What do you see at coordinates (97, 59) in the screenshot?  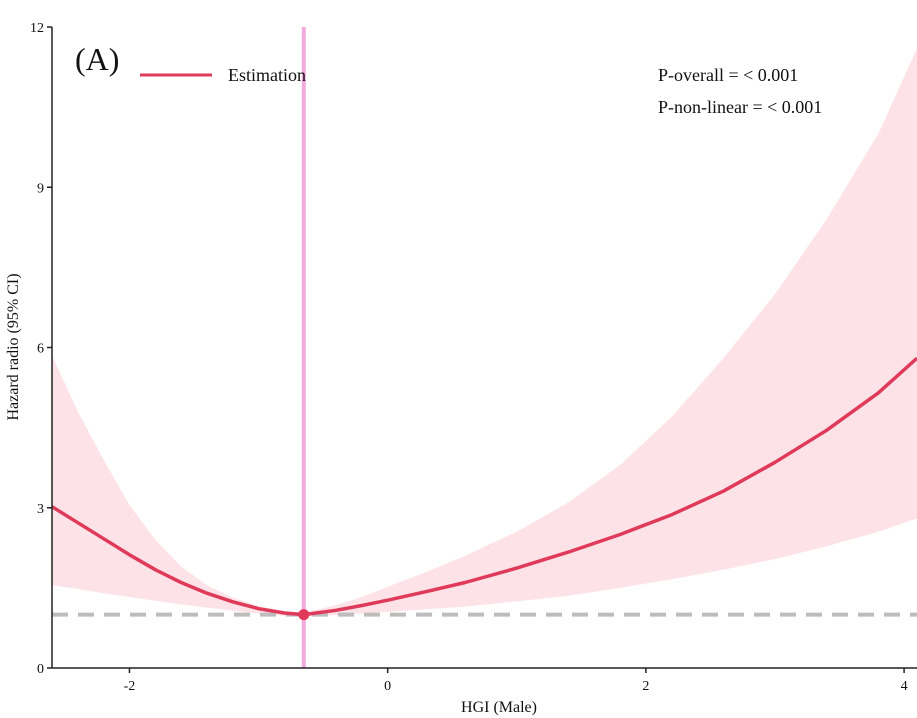 I see `panel-label: (A)` at bounding box center [97, 59].